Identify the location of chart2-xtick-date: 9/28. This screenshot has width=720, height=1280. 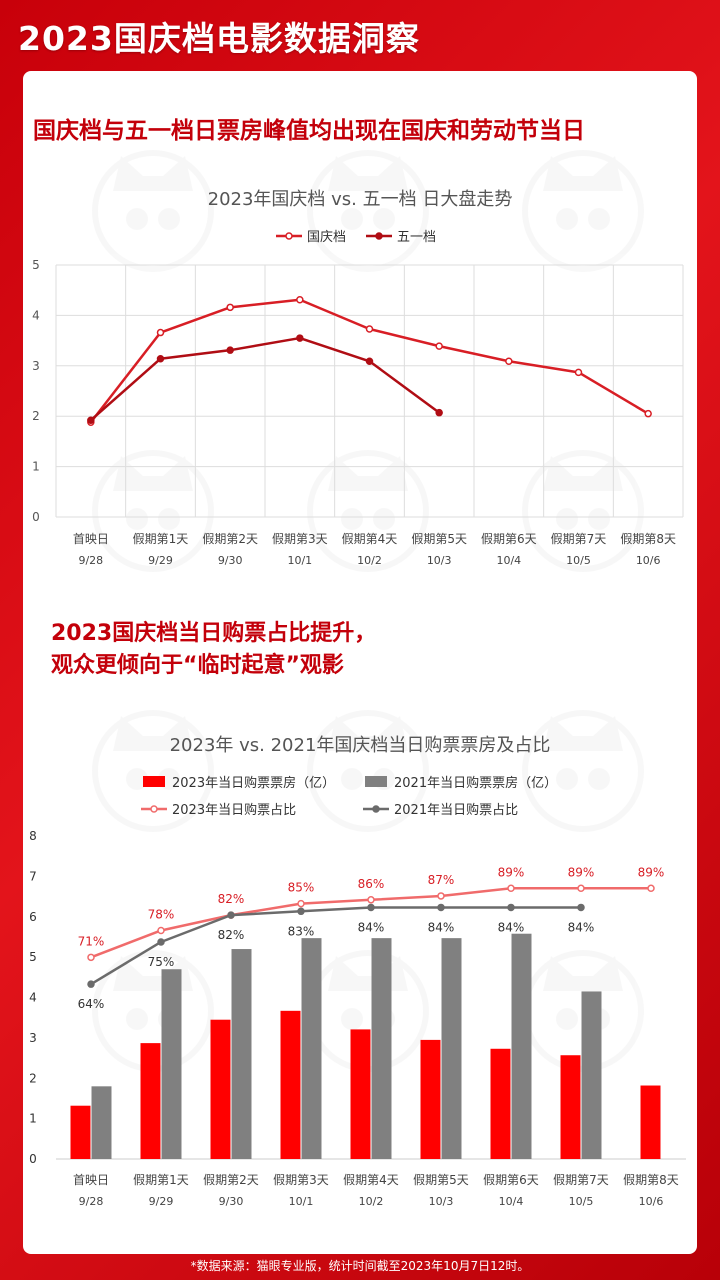
(91, 1201).